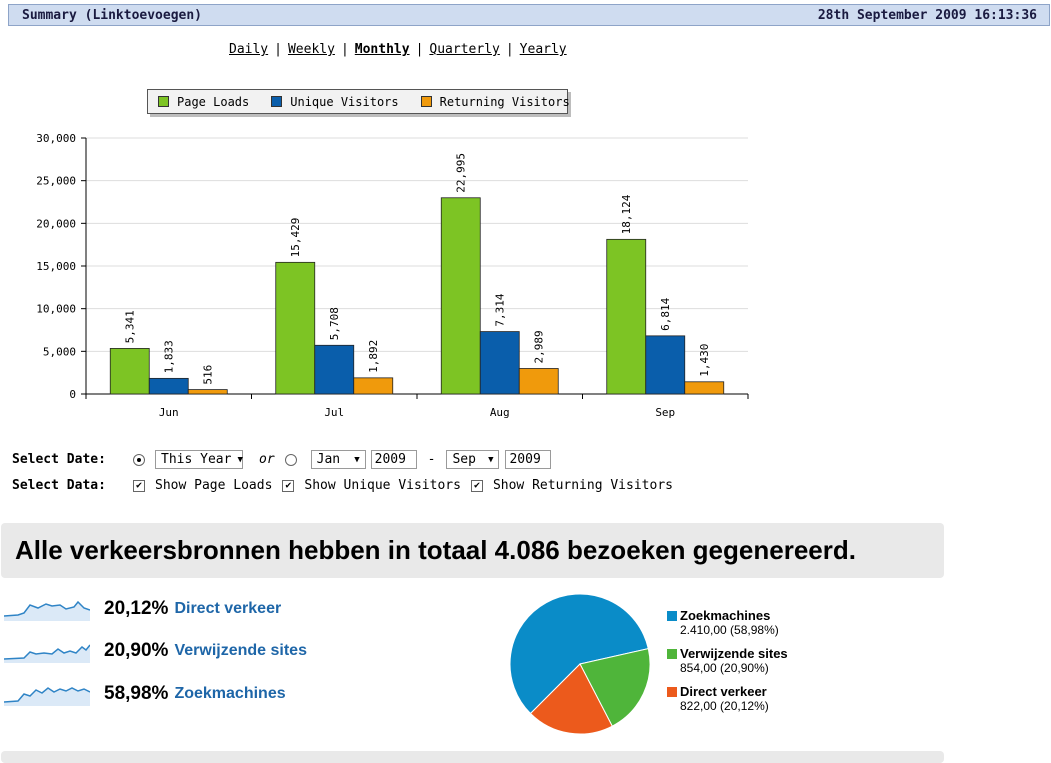 The height and width of the screenshot is (763, 1051). I want to click on source-percent: 58,98%, so click(136, 693).